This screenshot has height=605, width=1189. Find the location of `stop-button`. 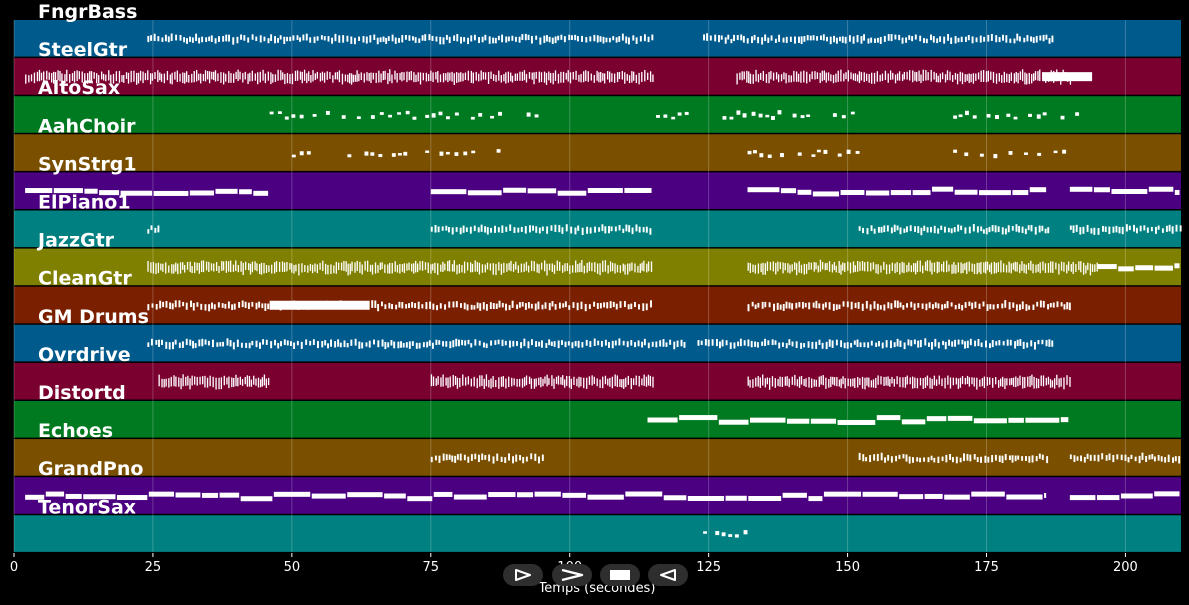

stop-button is located at coordinates (620, 575).